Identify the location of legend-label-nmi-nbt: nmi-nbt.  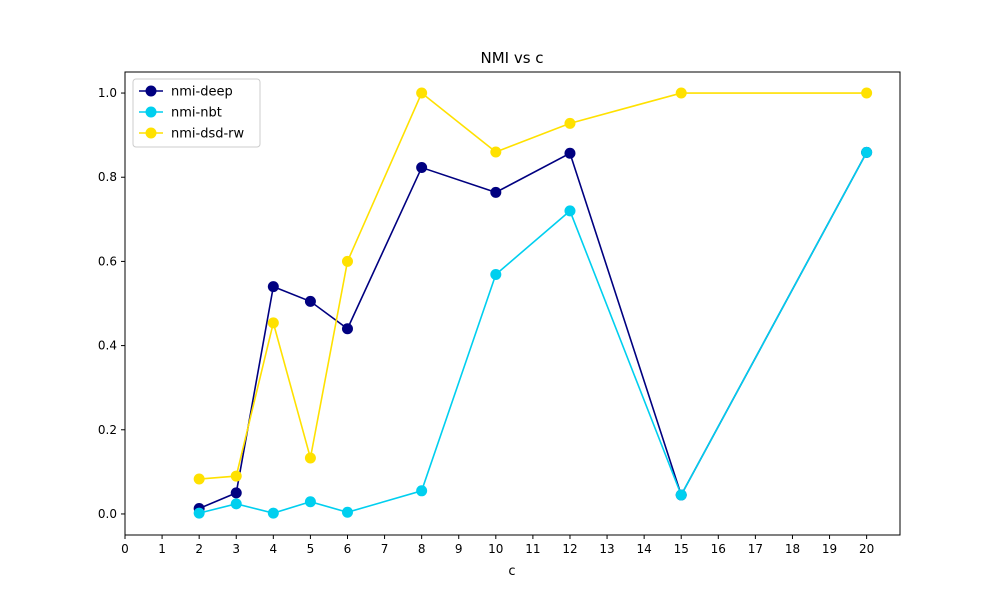
(196, 113).